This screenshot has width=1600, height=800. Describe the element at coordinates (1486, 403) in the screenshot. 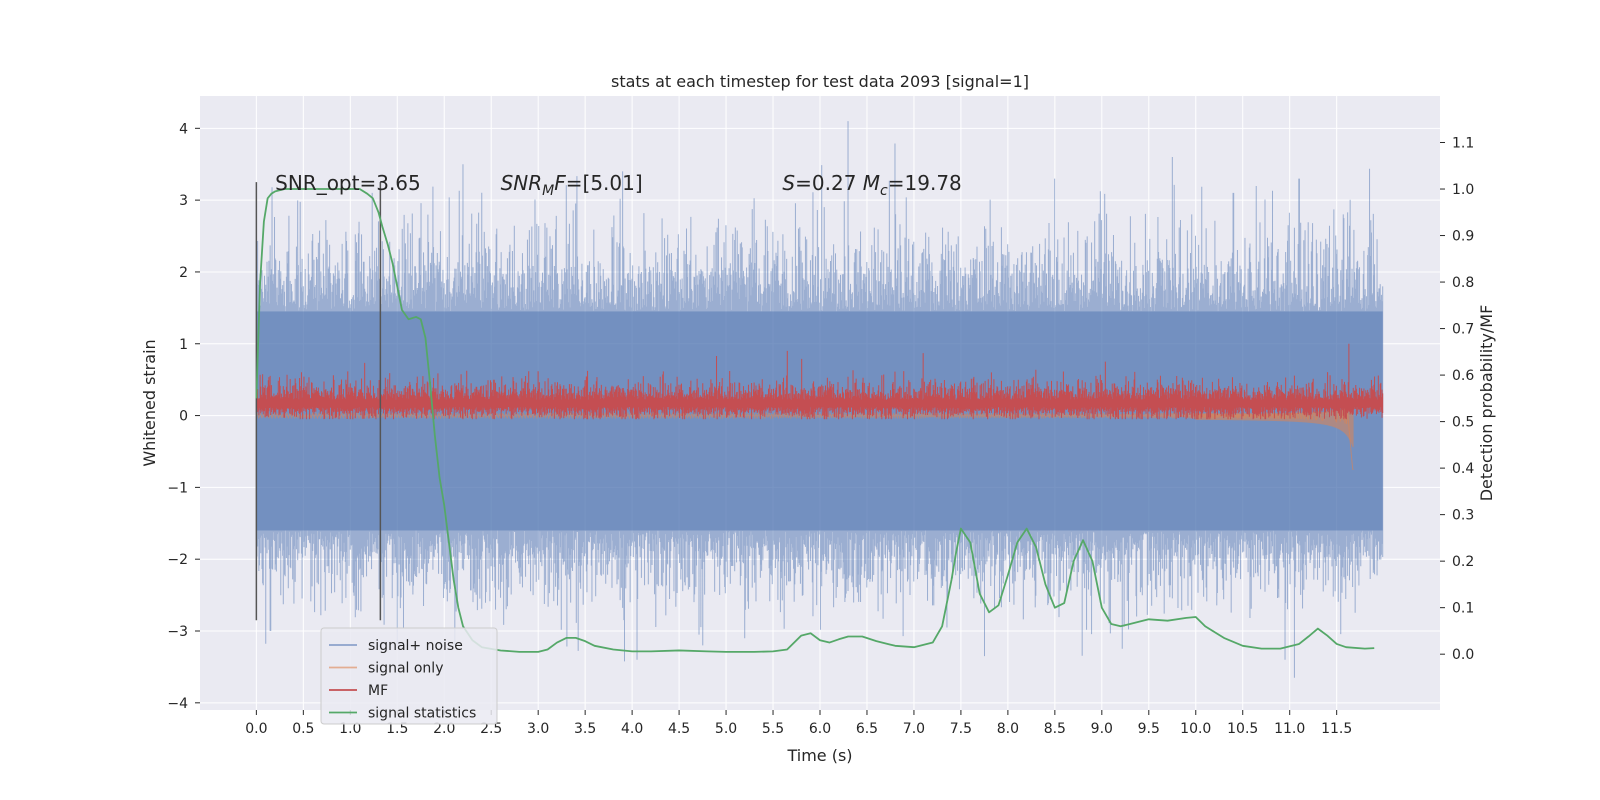

I see `y2-axis-label: Detection probability/MF` at that location.